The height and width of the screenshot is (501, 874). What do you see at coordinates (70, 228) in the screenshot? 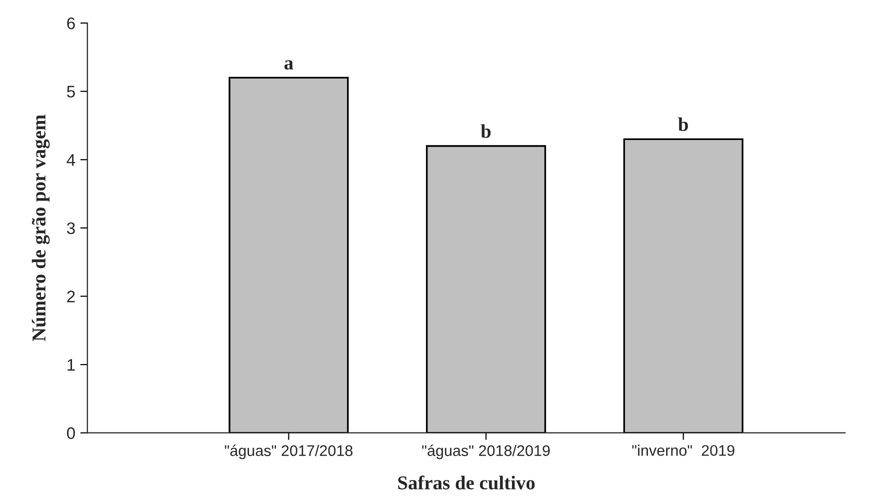
I see `y-tick-label: 3` at bounding box center [70, 228].